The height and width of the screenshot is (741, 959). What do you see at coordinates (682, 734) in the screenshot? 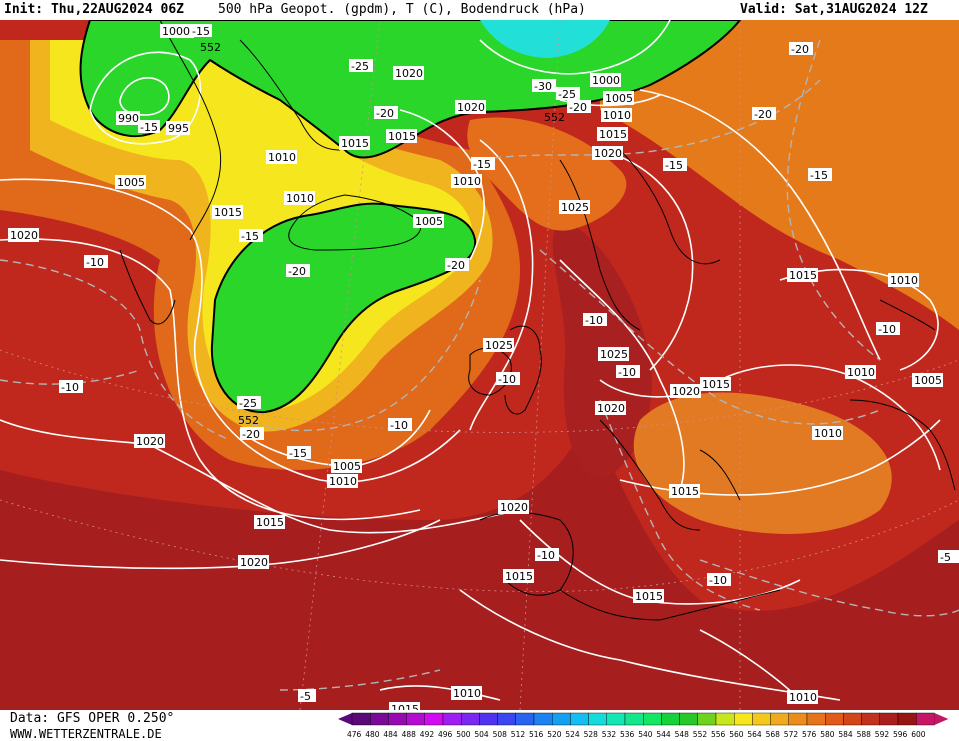
I see `scale-tick-label: 548` at bounding box center [682, 734].